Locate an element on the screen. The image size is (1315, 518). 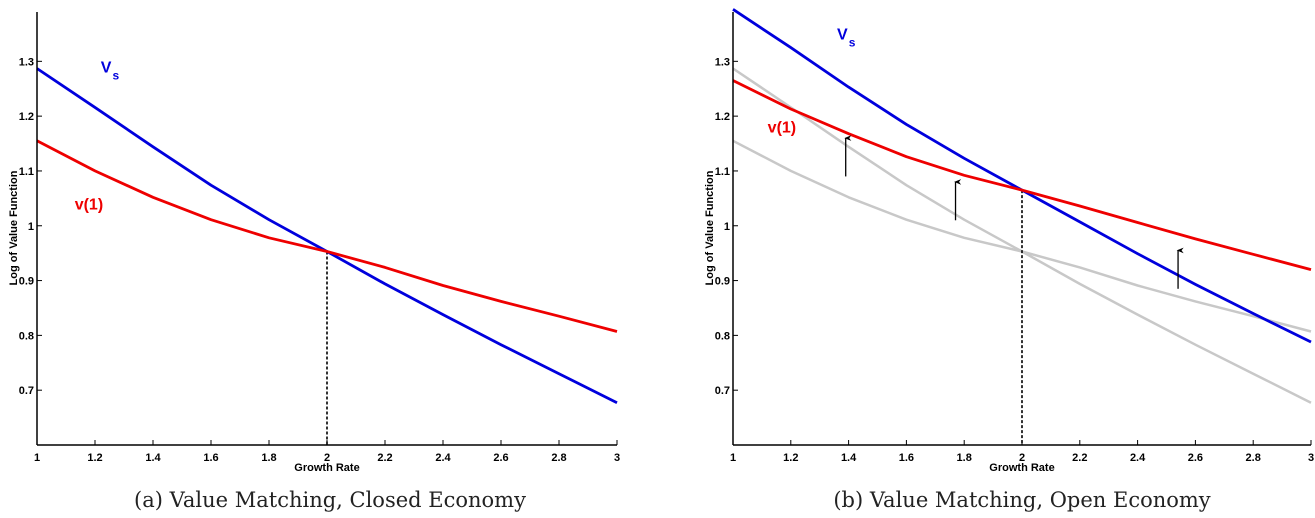
figure-caption: (a) Value Matching, Closed Economy is located at coordinates (330, 500).